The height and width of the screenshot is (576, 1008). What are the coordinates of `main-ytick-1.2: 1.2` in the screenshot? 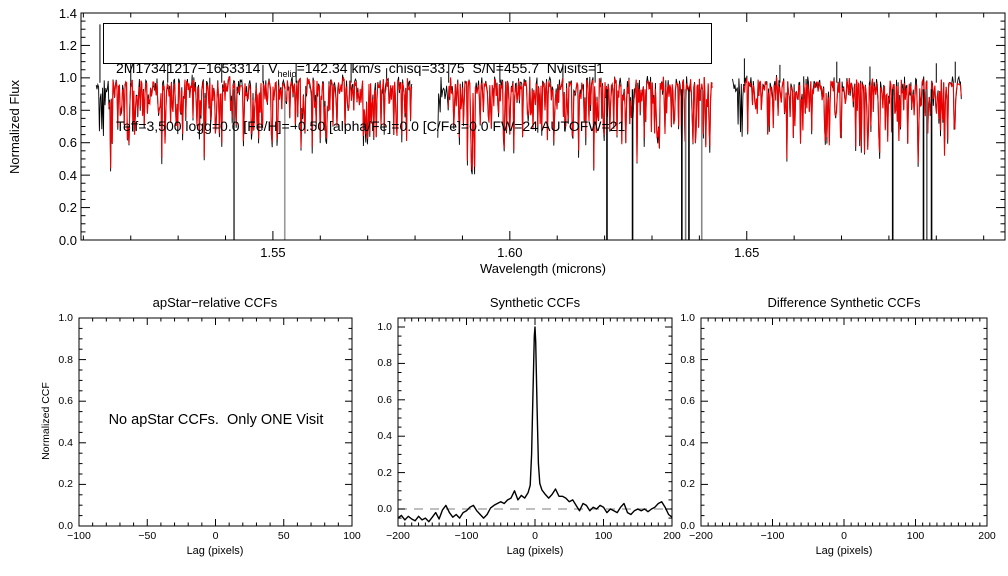 It's located at (67, 45).